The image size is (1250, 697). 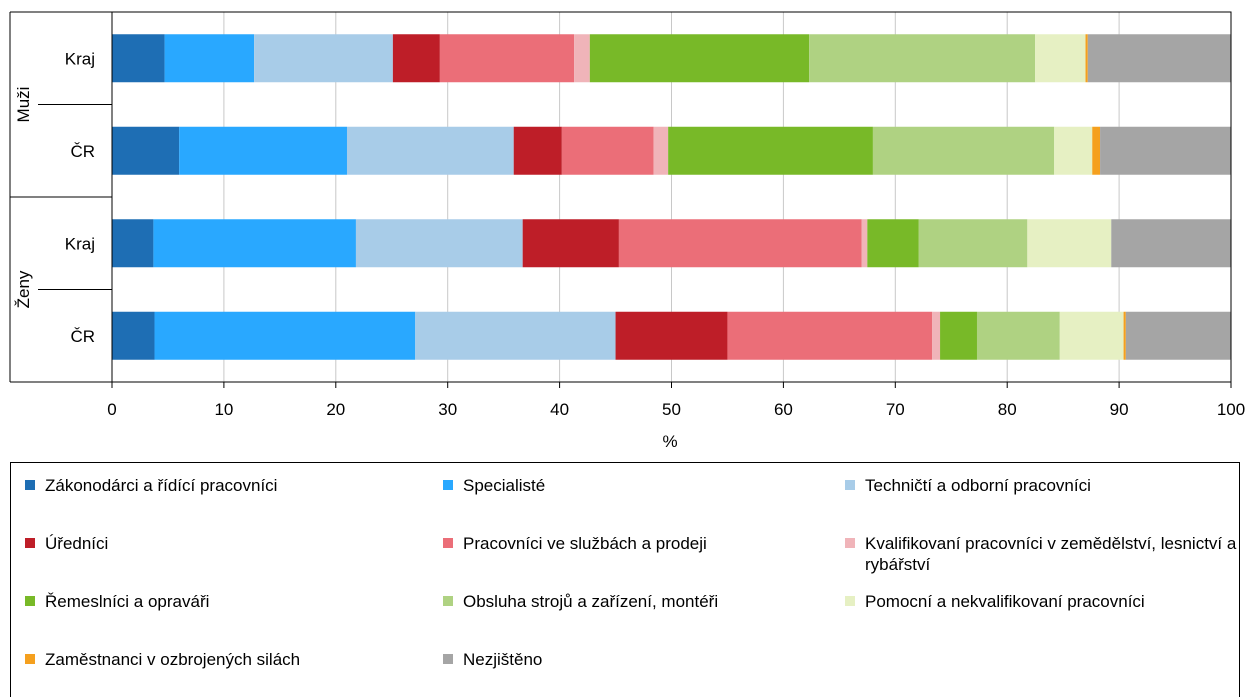 What do you see at coordinates (23, 289) in the screenshot?
I see `group-label: Ženy` at bounding box center [23, 289].